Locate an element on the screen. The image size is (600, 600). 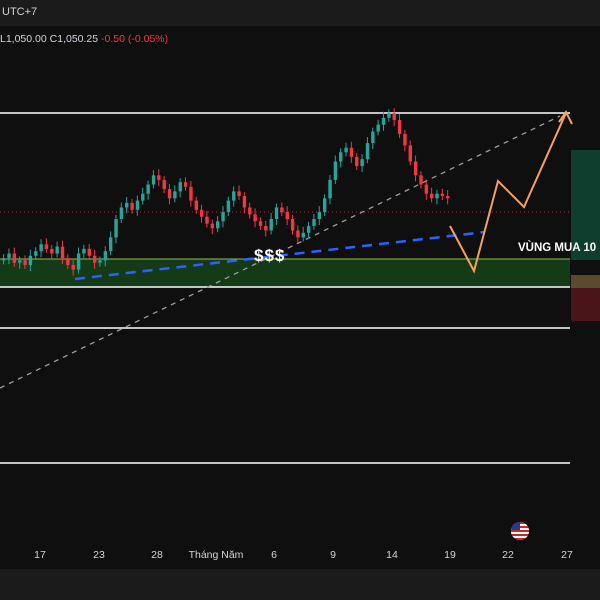
timezone-label: UTC+7 is located at coordinates (20, 12).